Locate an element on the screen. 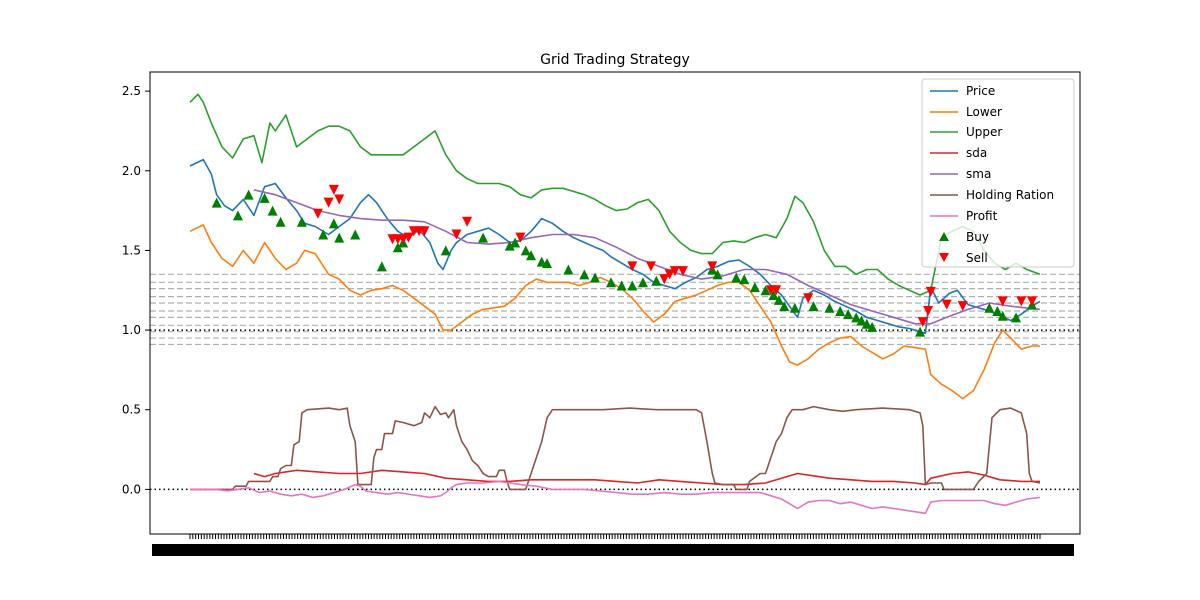 This screenshot has width=1200, height=600. buy-triangle-icon is located at coordinates (944, 236).